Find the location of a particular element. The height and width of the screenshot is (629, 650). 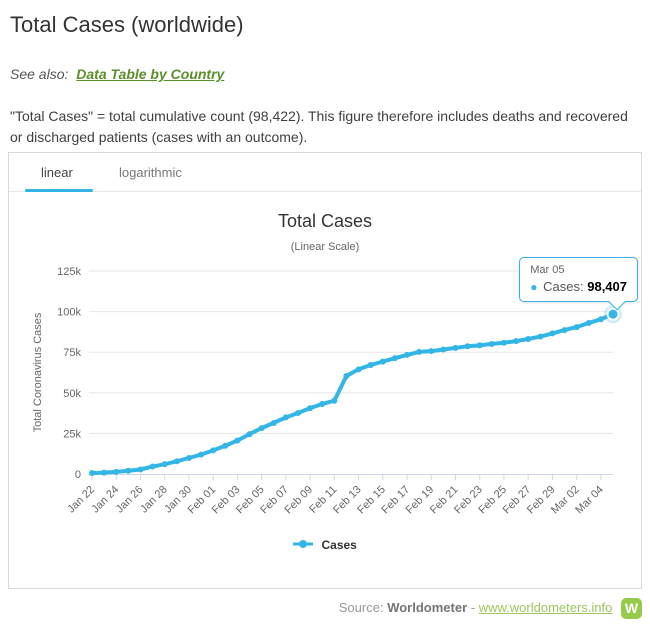

chart-title: Total Cases is located at coordinates (325, 221).